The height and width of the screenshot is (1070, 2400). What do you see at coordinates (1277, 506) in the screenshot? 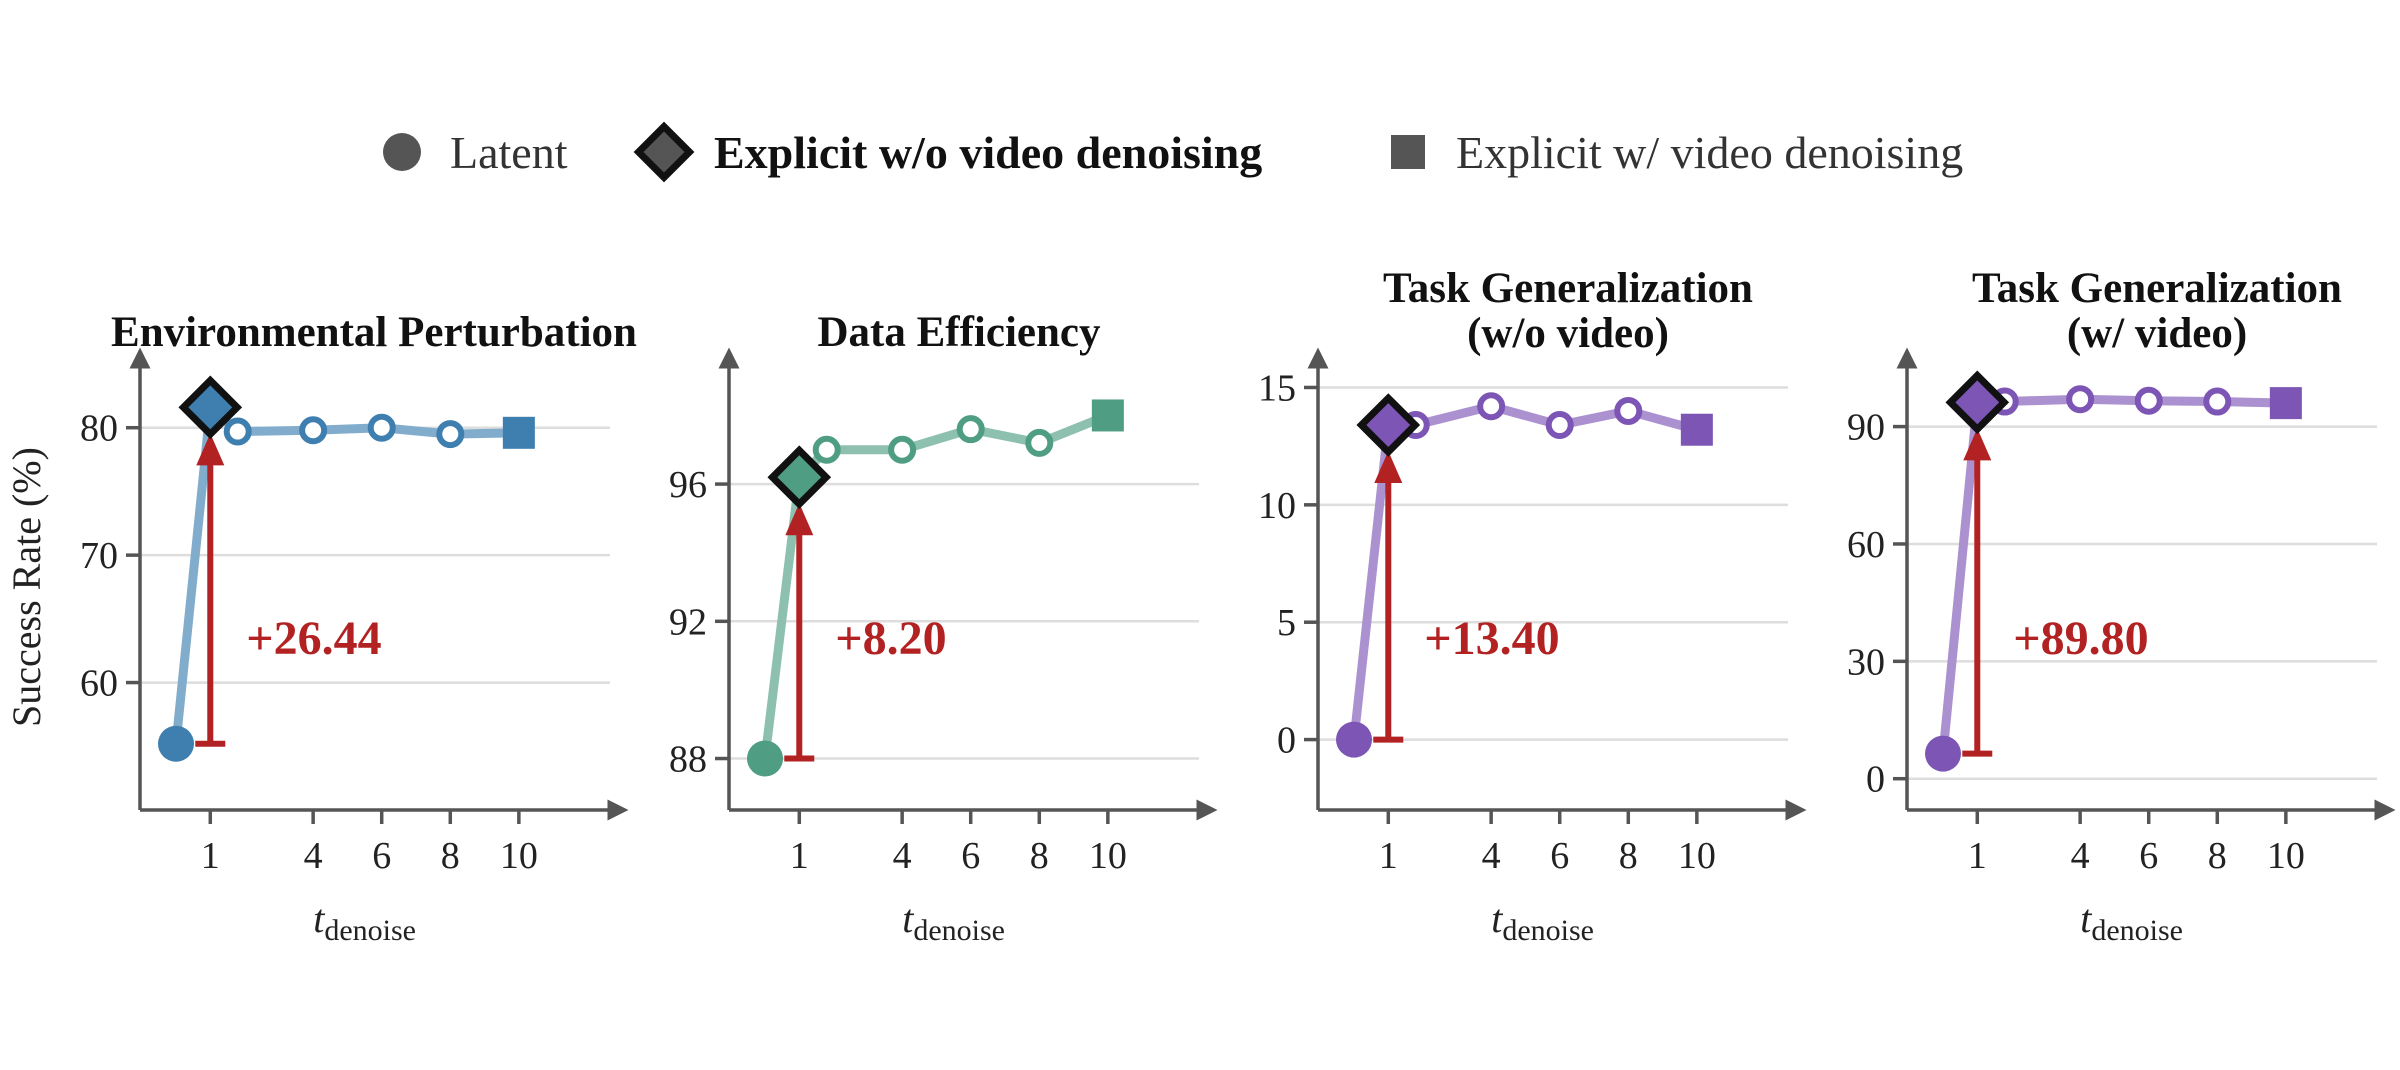
I see `y-tick-label: 10` at bounding box center [1277, 506].